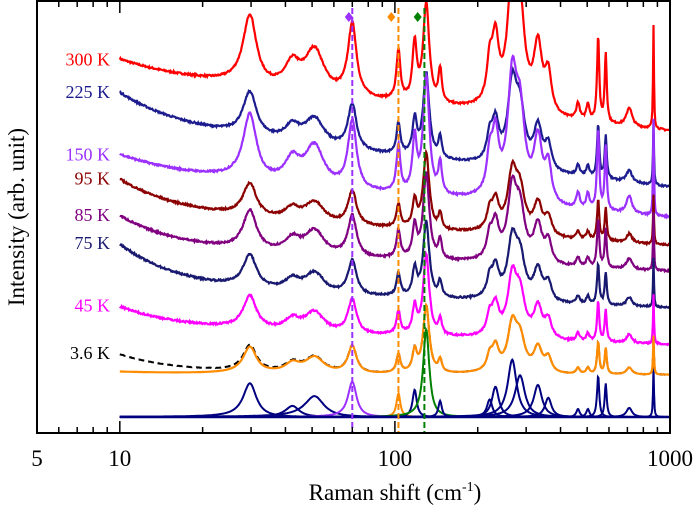 The image size is (700, 516). Describe the element at coordinates (93, 243) in the screenshot. I see `series-label: 75 K` at that location.